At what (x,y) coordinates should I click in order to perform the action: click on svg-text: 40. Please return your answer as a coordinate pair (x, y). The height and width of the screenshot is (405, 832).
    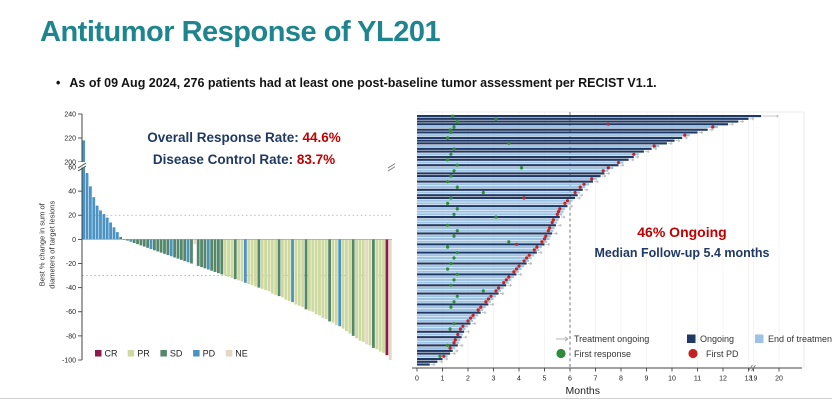
    Looking at the image, I should click on (72, 192).